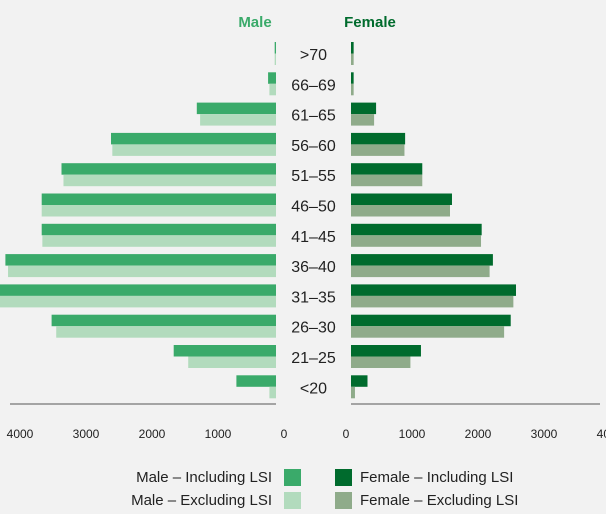  Describe the element at coordinates (313, 176) in the screenshot. I see `category-label: 51–55` at that location.